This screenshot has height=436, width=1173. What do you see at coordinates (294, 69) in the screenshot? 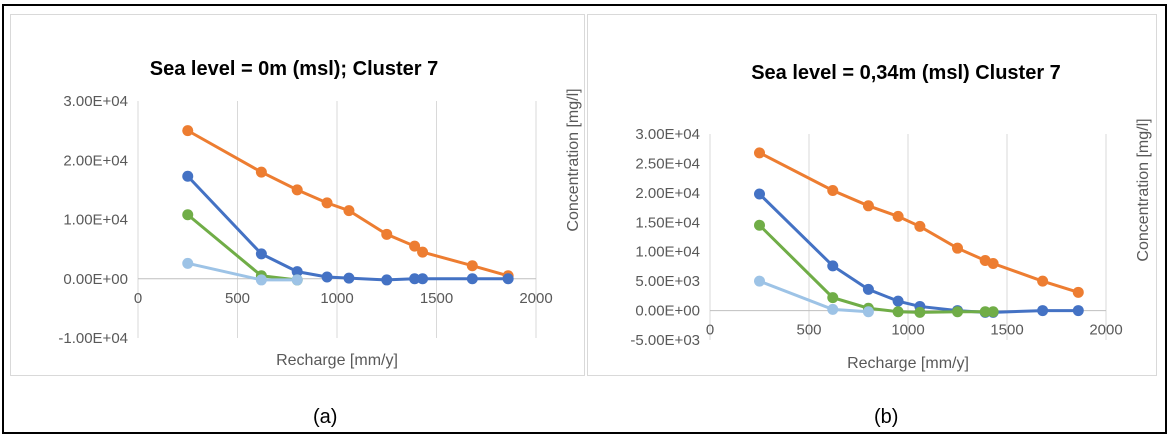
I see `chart-title: Sea level = 0m (msl); Cluster 7` at bounding box center [294, 69].